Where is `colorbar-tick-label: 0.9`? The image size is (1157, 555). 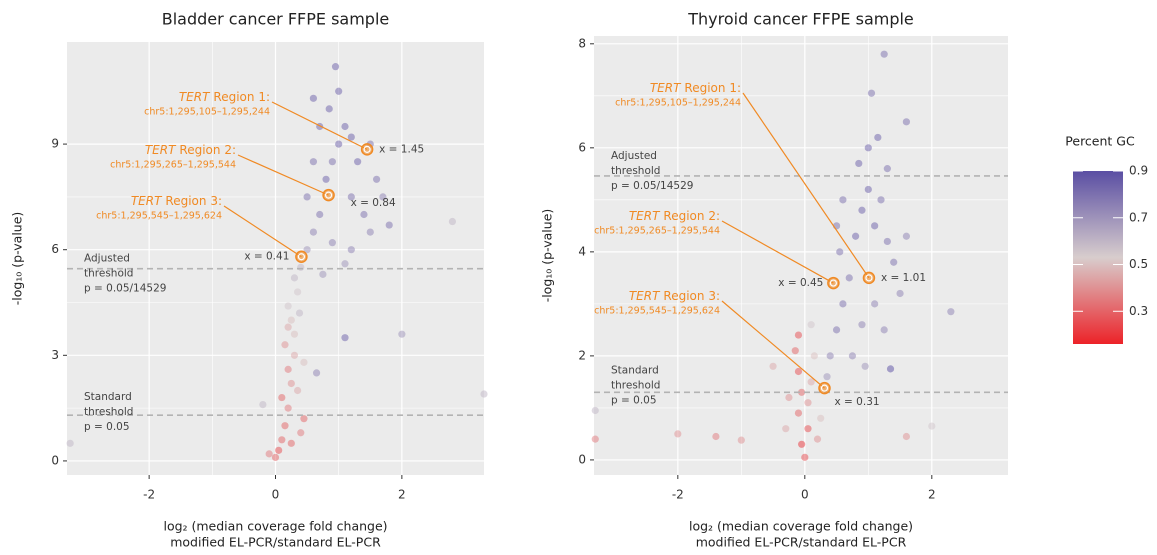 colorbar-tick-label: 0.9 is located at coordinates (1138, 171).